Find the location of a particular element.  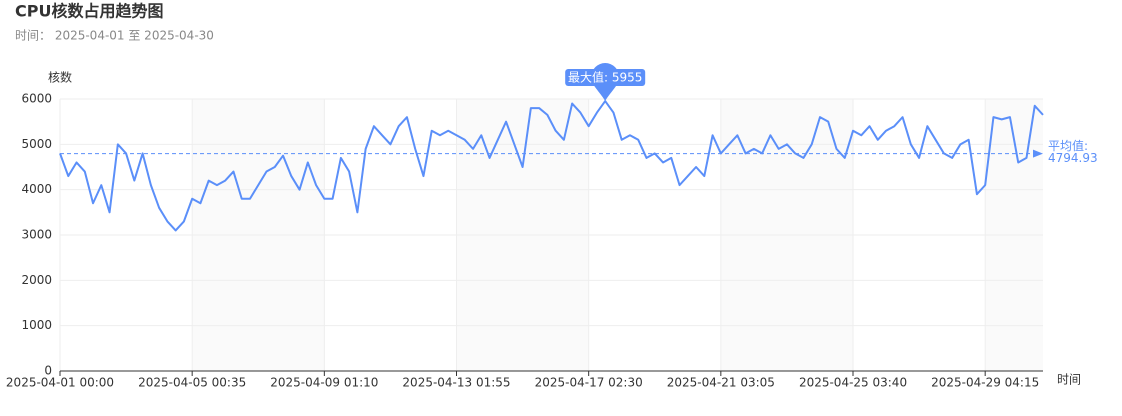

y-tick-label: 3000 is located at coordinates (36, 235).